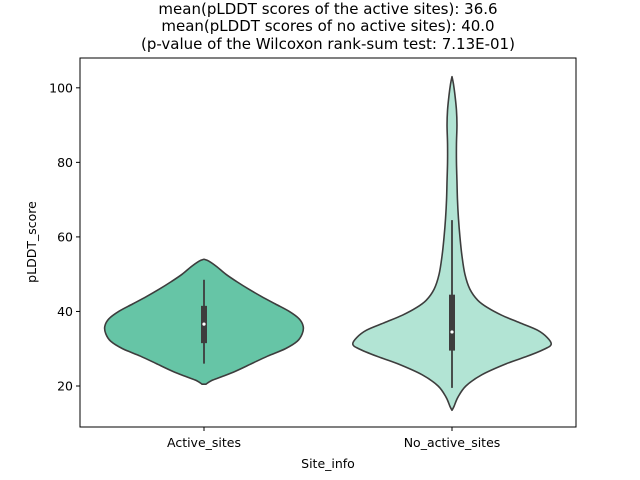  I want to click on x-tick-label-active-sites: Active_sites, so click(204, 442).